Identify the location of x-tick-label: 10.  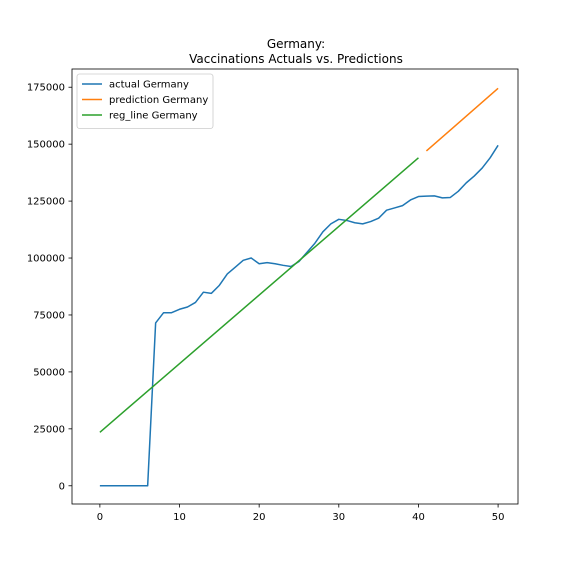
(179, 517).